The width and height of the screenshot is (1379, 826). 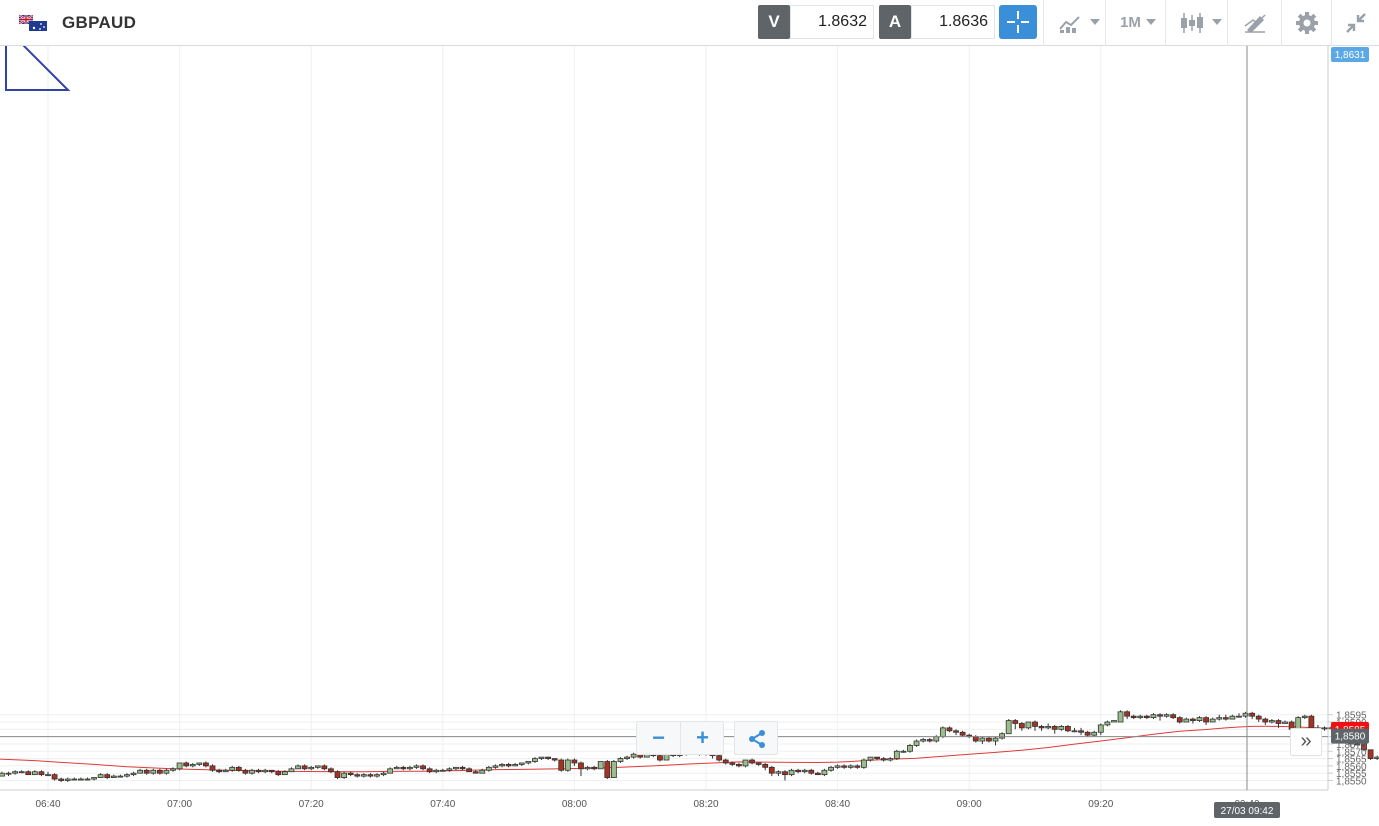 I want to click on chart-type-menu, so click(x=1074, y=23).